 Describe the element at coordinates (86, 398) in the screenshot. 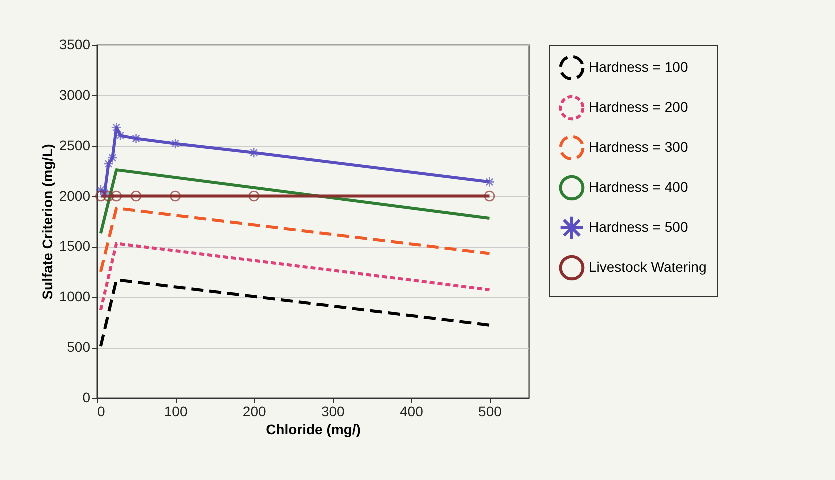

I see `y-tick-label: 0` at that location.